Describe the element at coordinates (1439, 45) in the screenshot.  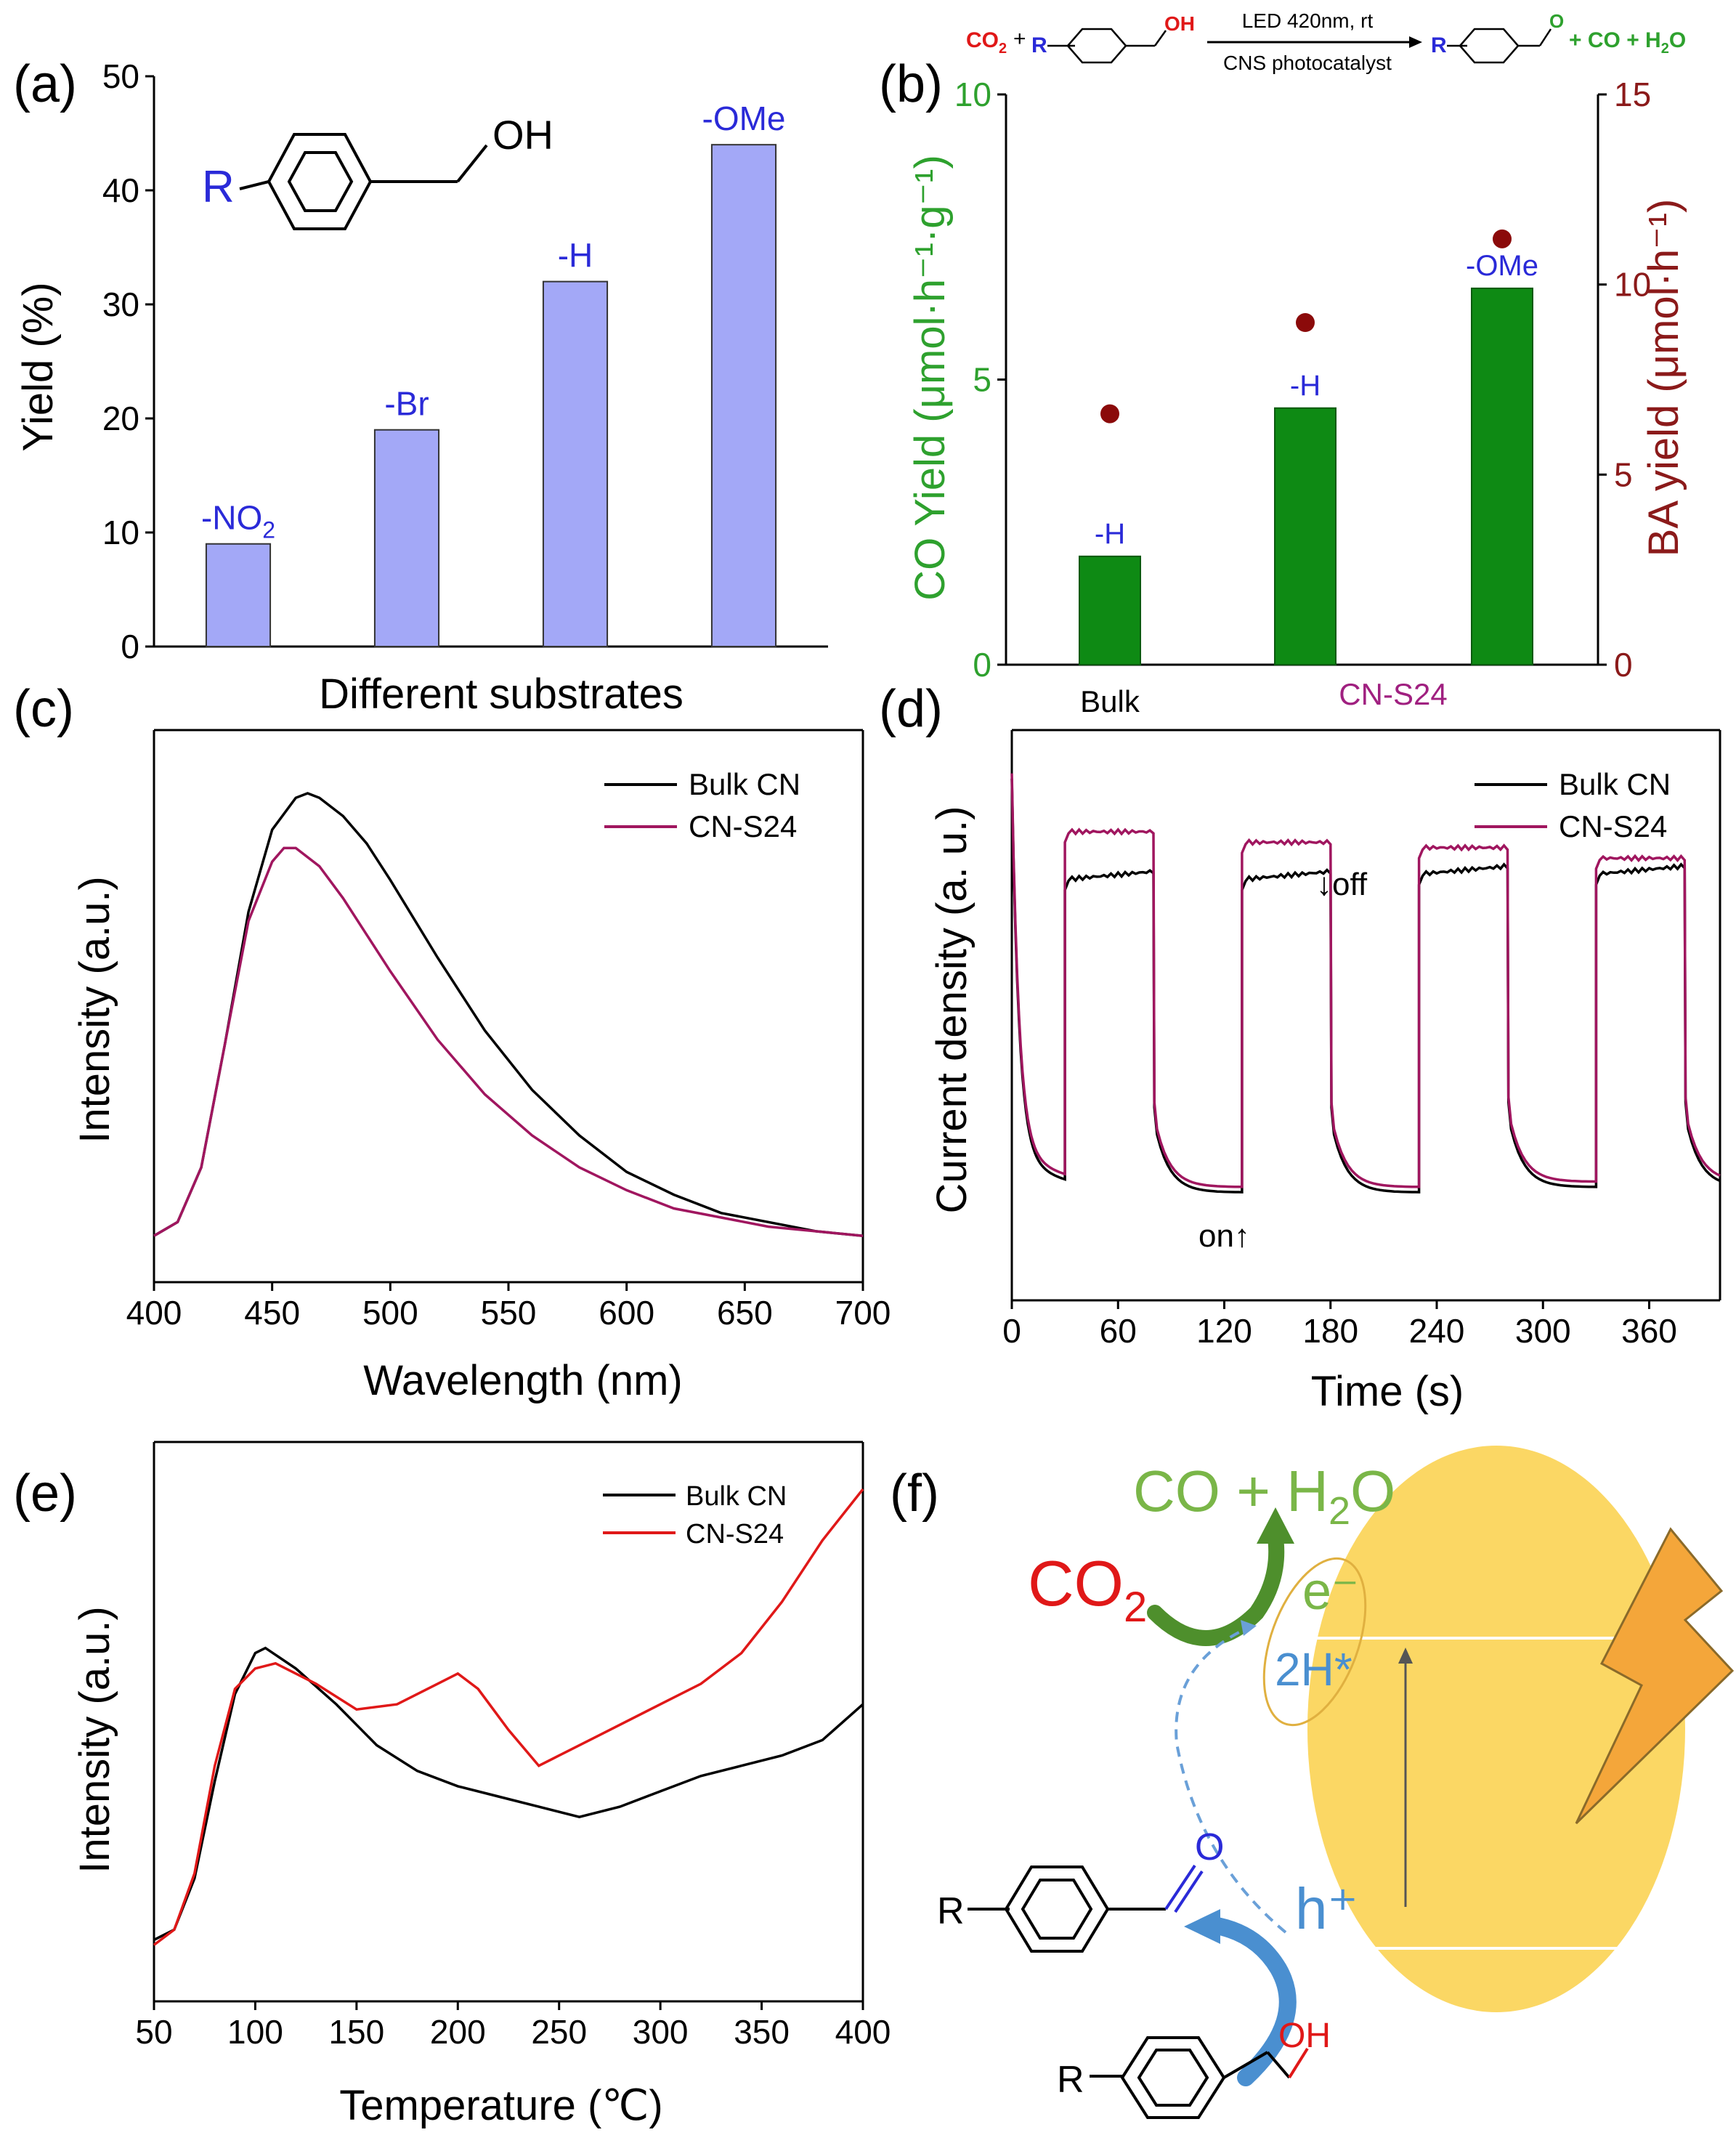
I see `scheme-r2: R` at that location.